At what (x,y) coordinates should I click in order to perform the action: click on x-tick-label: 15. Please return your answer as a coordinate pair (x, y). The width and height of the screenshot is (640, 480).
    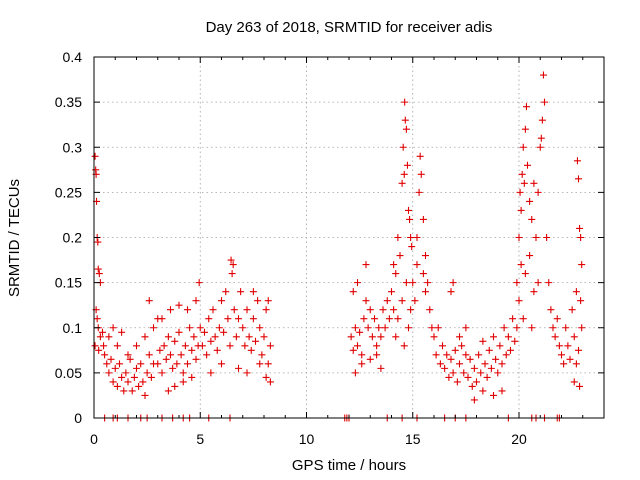
    Looking at the image, I should click on (413, 439).